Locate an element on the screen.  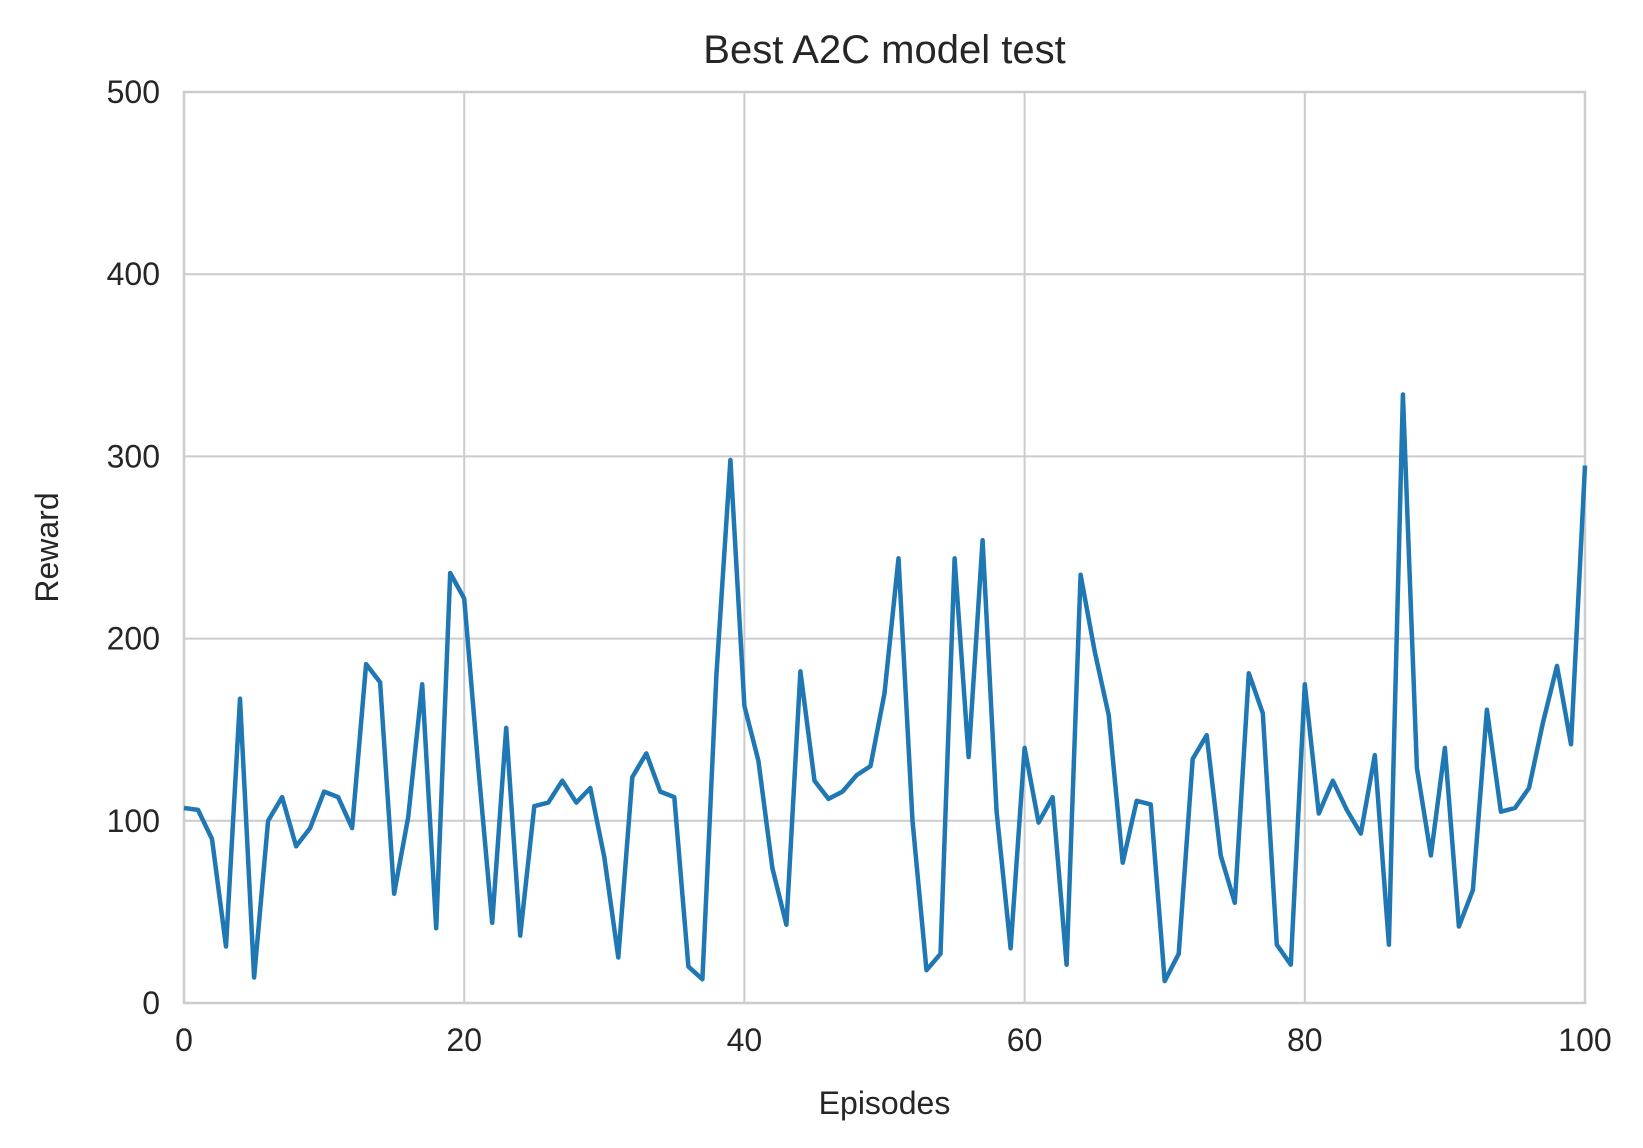
y-tick-label: 0 is located at coordinates (151, 1003).